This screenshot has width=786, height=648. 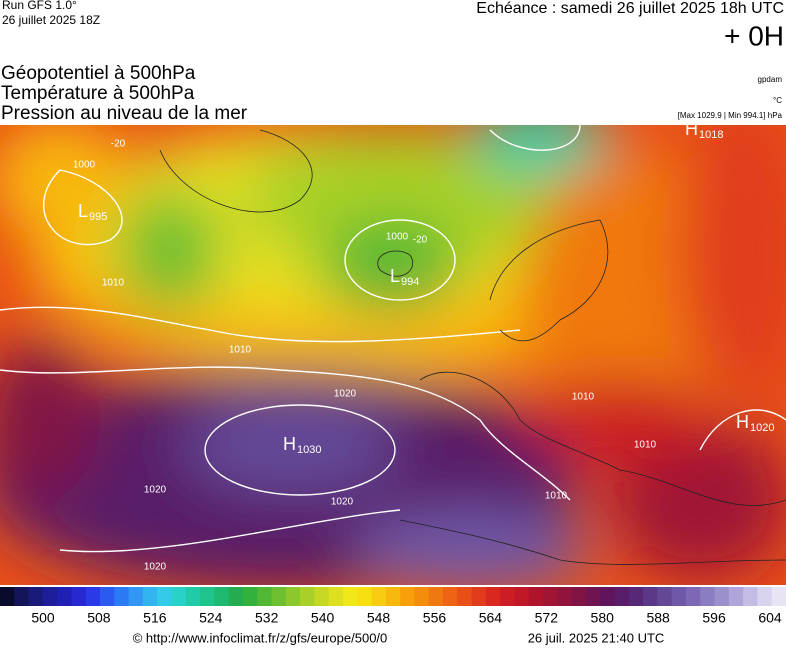 What do you see at coordinates (155, 618) in the screenshot?
I see `colorbar-tick-label: 516` at bounding box center [155, 618].